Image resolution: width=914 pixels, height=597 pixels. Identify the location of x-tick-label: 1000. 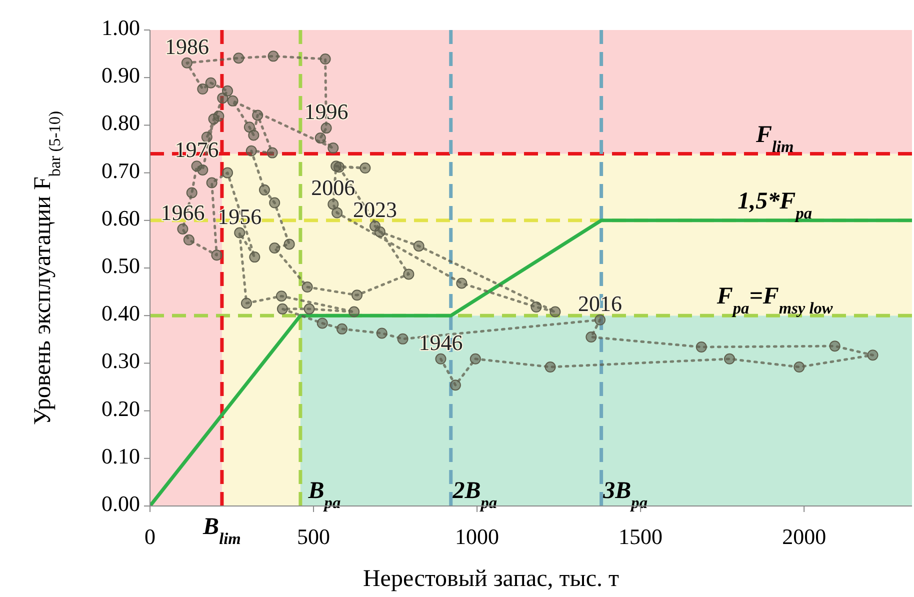
(477, 536).